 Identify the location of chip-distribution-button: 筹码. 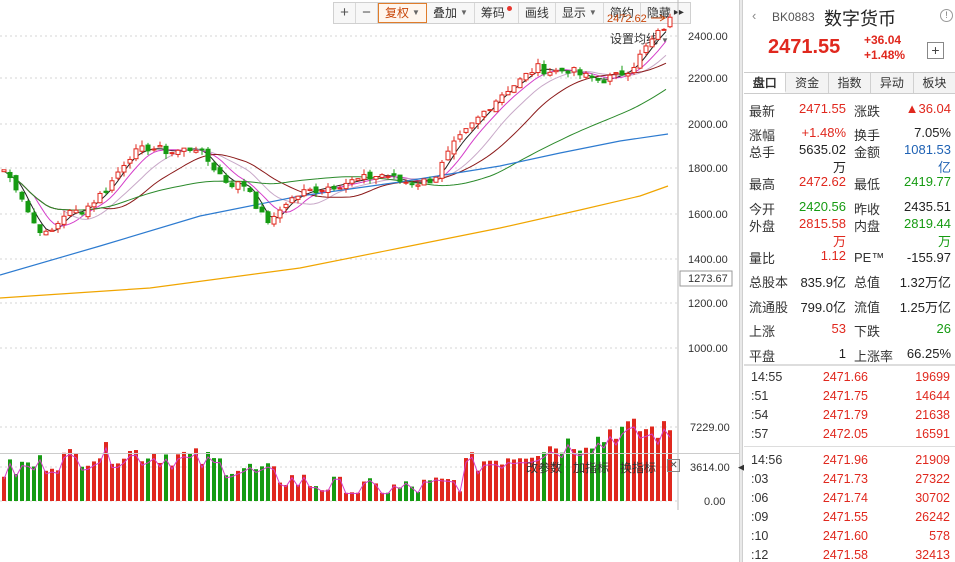
(497, 13).